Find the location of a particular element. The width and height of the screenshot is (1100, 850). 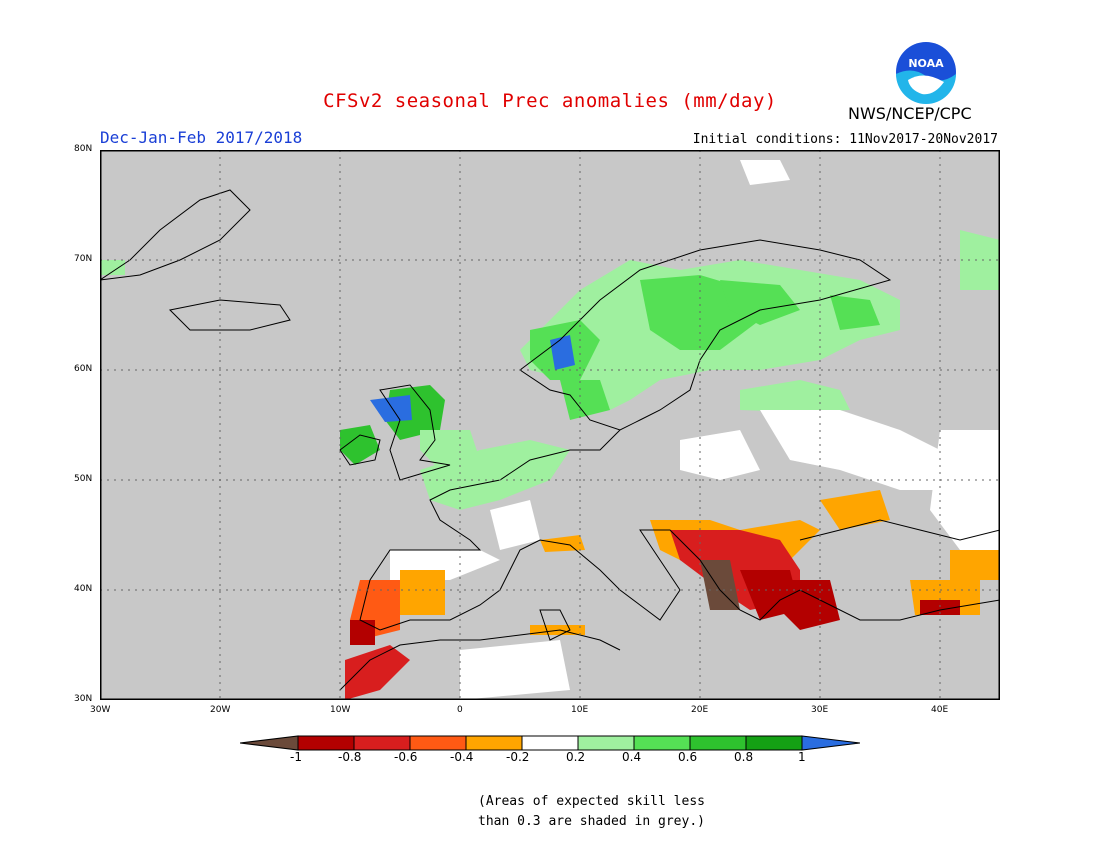

colorbar-tick-label: 0.4 is located at coordinates (632, 757).